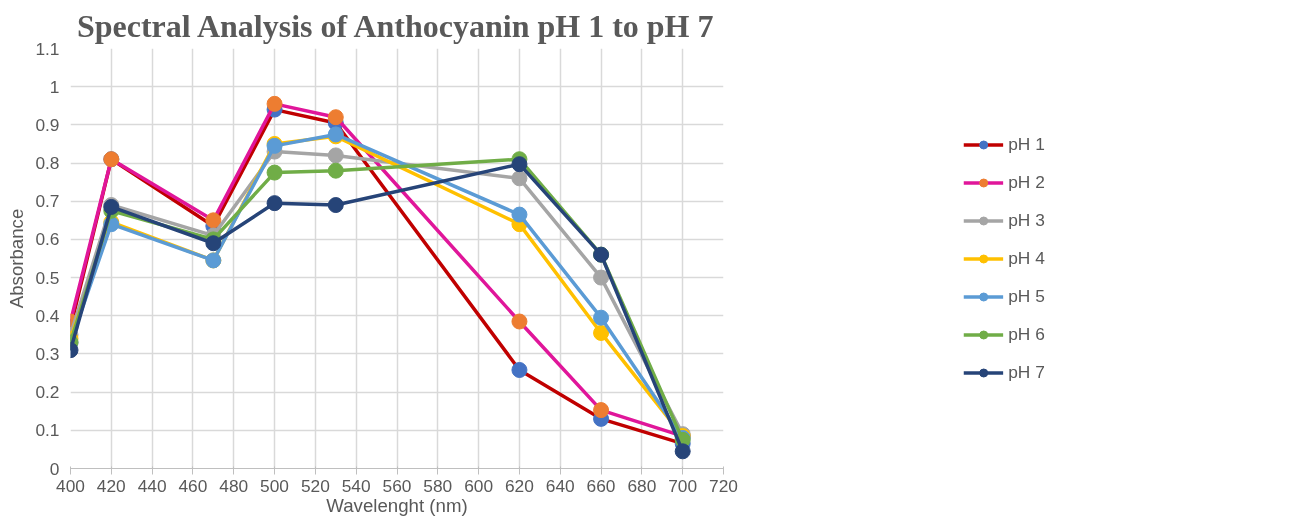  What do you see at coordinates (642, 485) in the screenshot?
I see `x-tick-label: 680` at bounding box center [642, 485].